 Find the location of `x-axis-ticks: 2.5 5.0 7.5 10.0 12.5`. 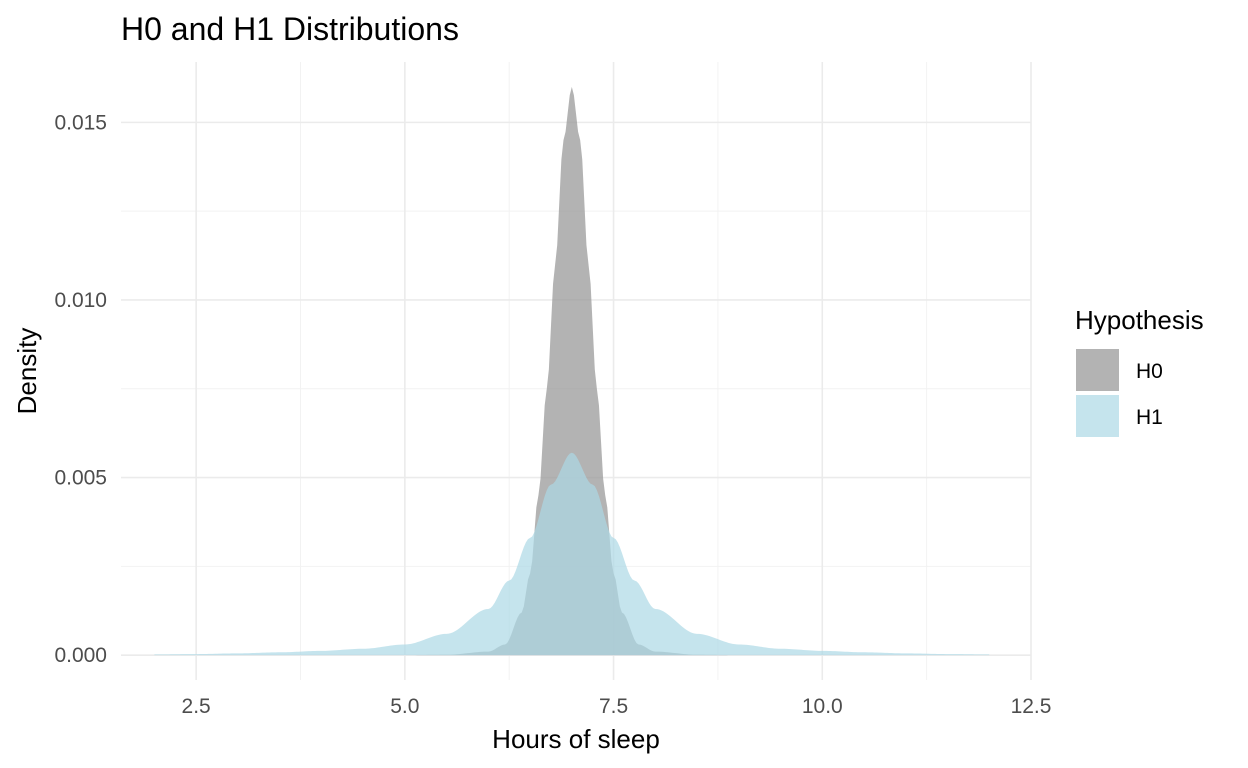

x-axis-ticks: 2.5 5.0 7.5 10.0 12.5 is located at coordinates (617, 706).